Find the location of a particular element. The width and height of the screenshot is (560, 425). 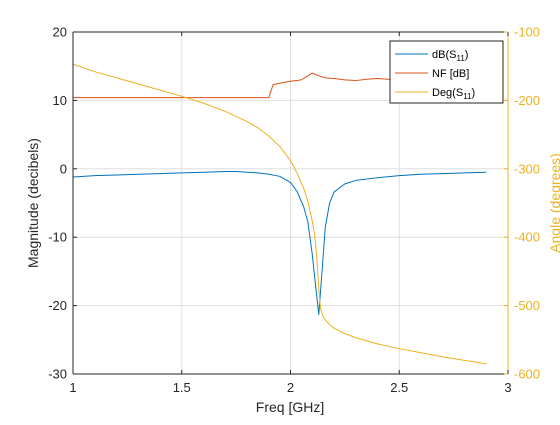

legend-label: Deg(S11) is located at coordinates (453, 94).